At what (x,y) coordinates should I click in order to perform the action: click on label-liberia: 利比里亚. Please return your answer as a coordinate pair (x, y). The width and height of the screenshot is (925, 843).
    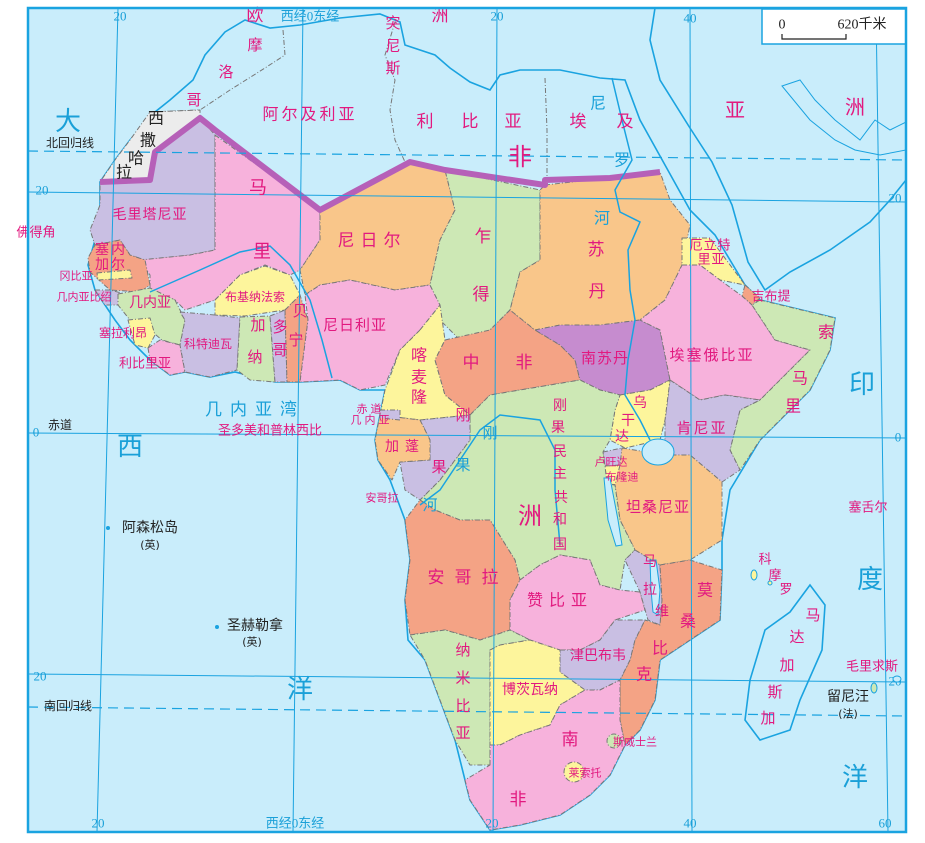
    Looking at the image, I should click on (145, 364).